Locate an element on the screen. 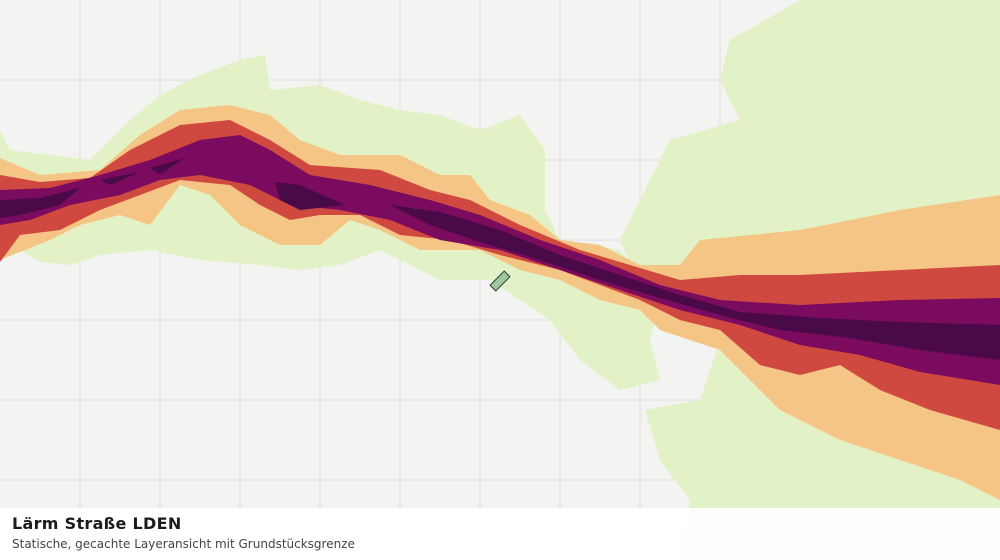 The height and width of the screenshot is (560, 1000). parcel-boundary is located at coordinates (500, 281).